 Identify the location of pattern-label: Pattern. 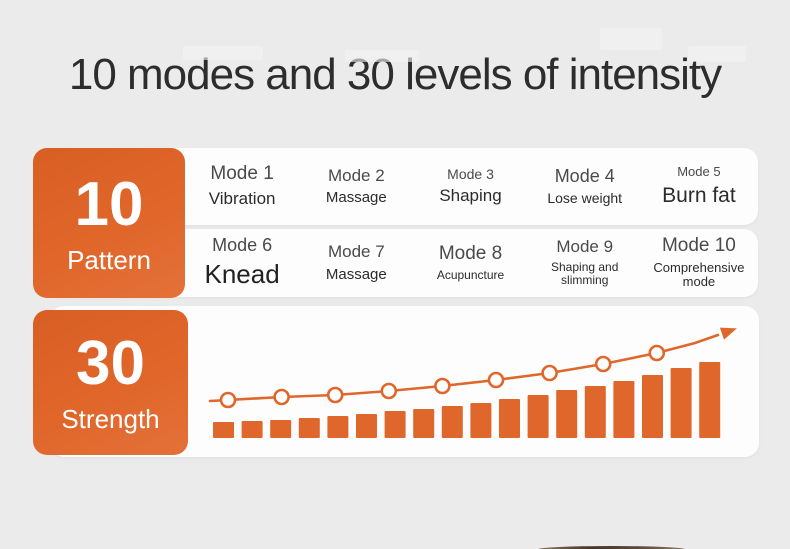
(109, 259).